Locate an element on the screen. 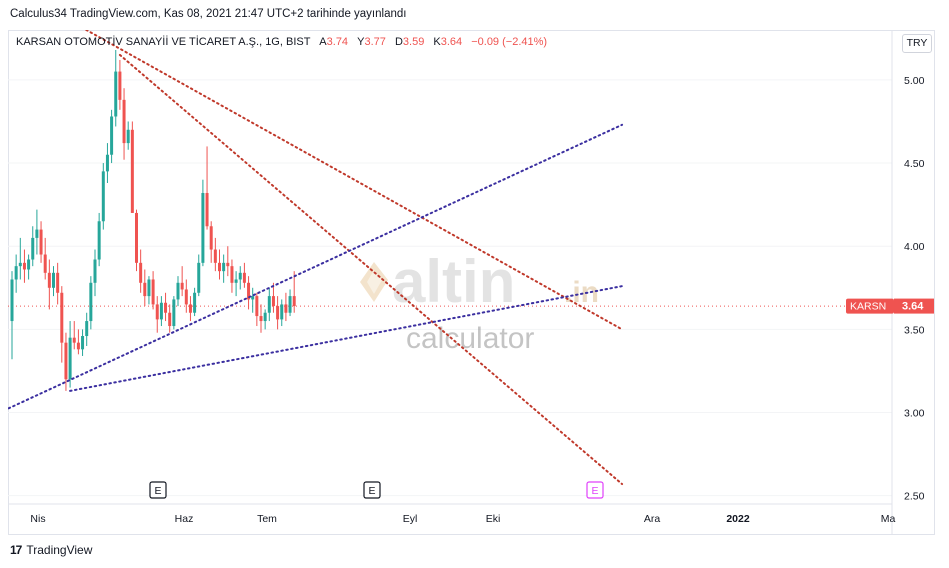  time-axis: Nis Haz Tem Eyl Eki Ara 2022 Ma is located at coordinates (462, 519).